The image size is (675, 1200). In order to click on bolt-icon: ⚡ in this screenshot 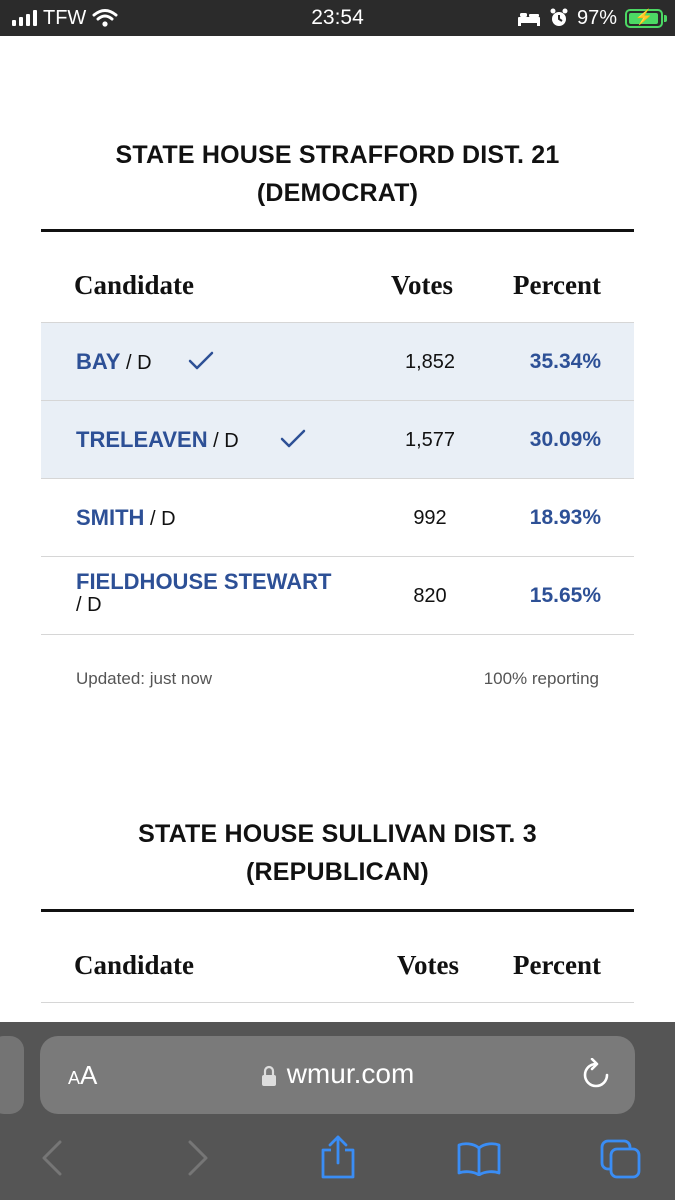, I will do `click(644, 17)`.